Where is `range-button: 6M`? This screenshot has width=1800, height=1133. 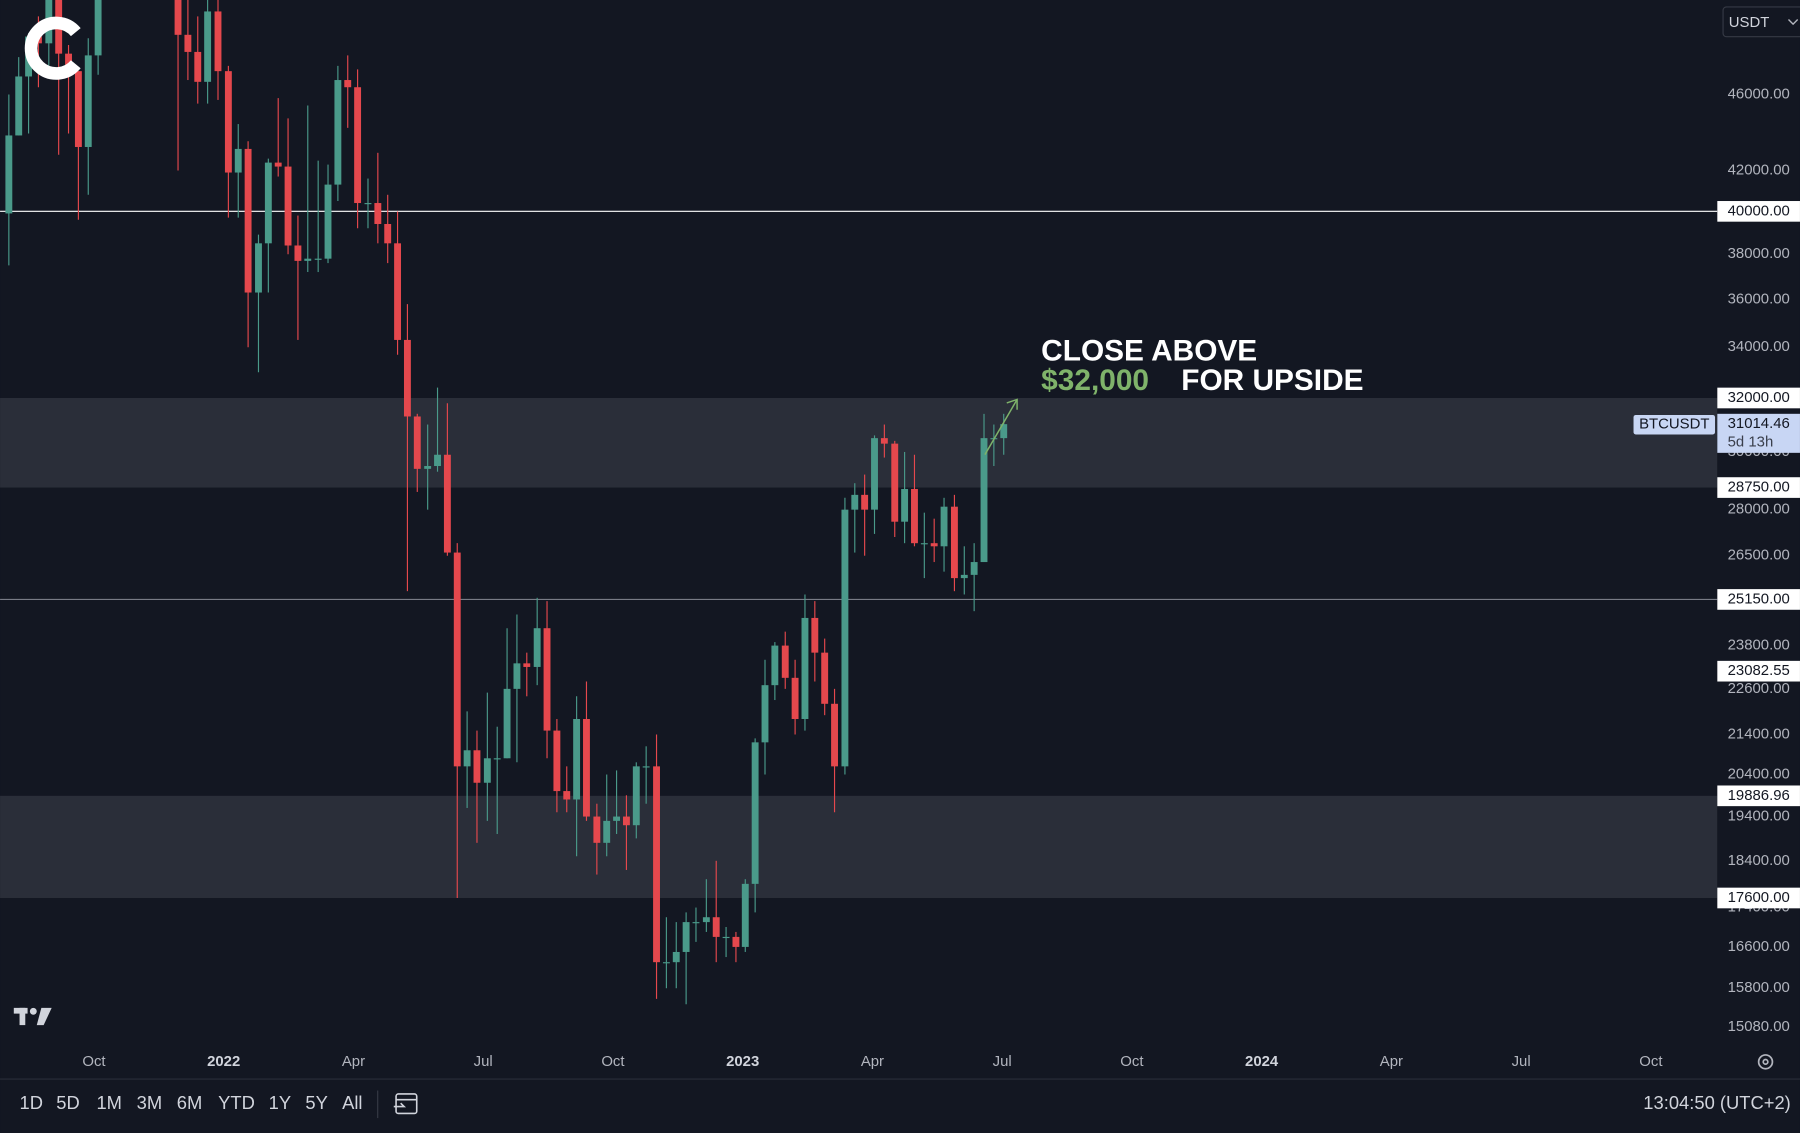 range-button: 6M is located at coordinates (190, 1102).